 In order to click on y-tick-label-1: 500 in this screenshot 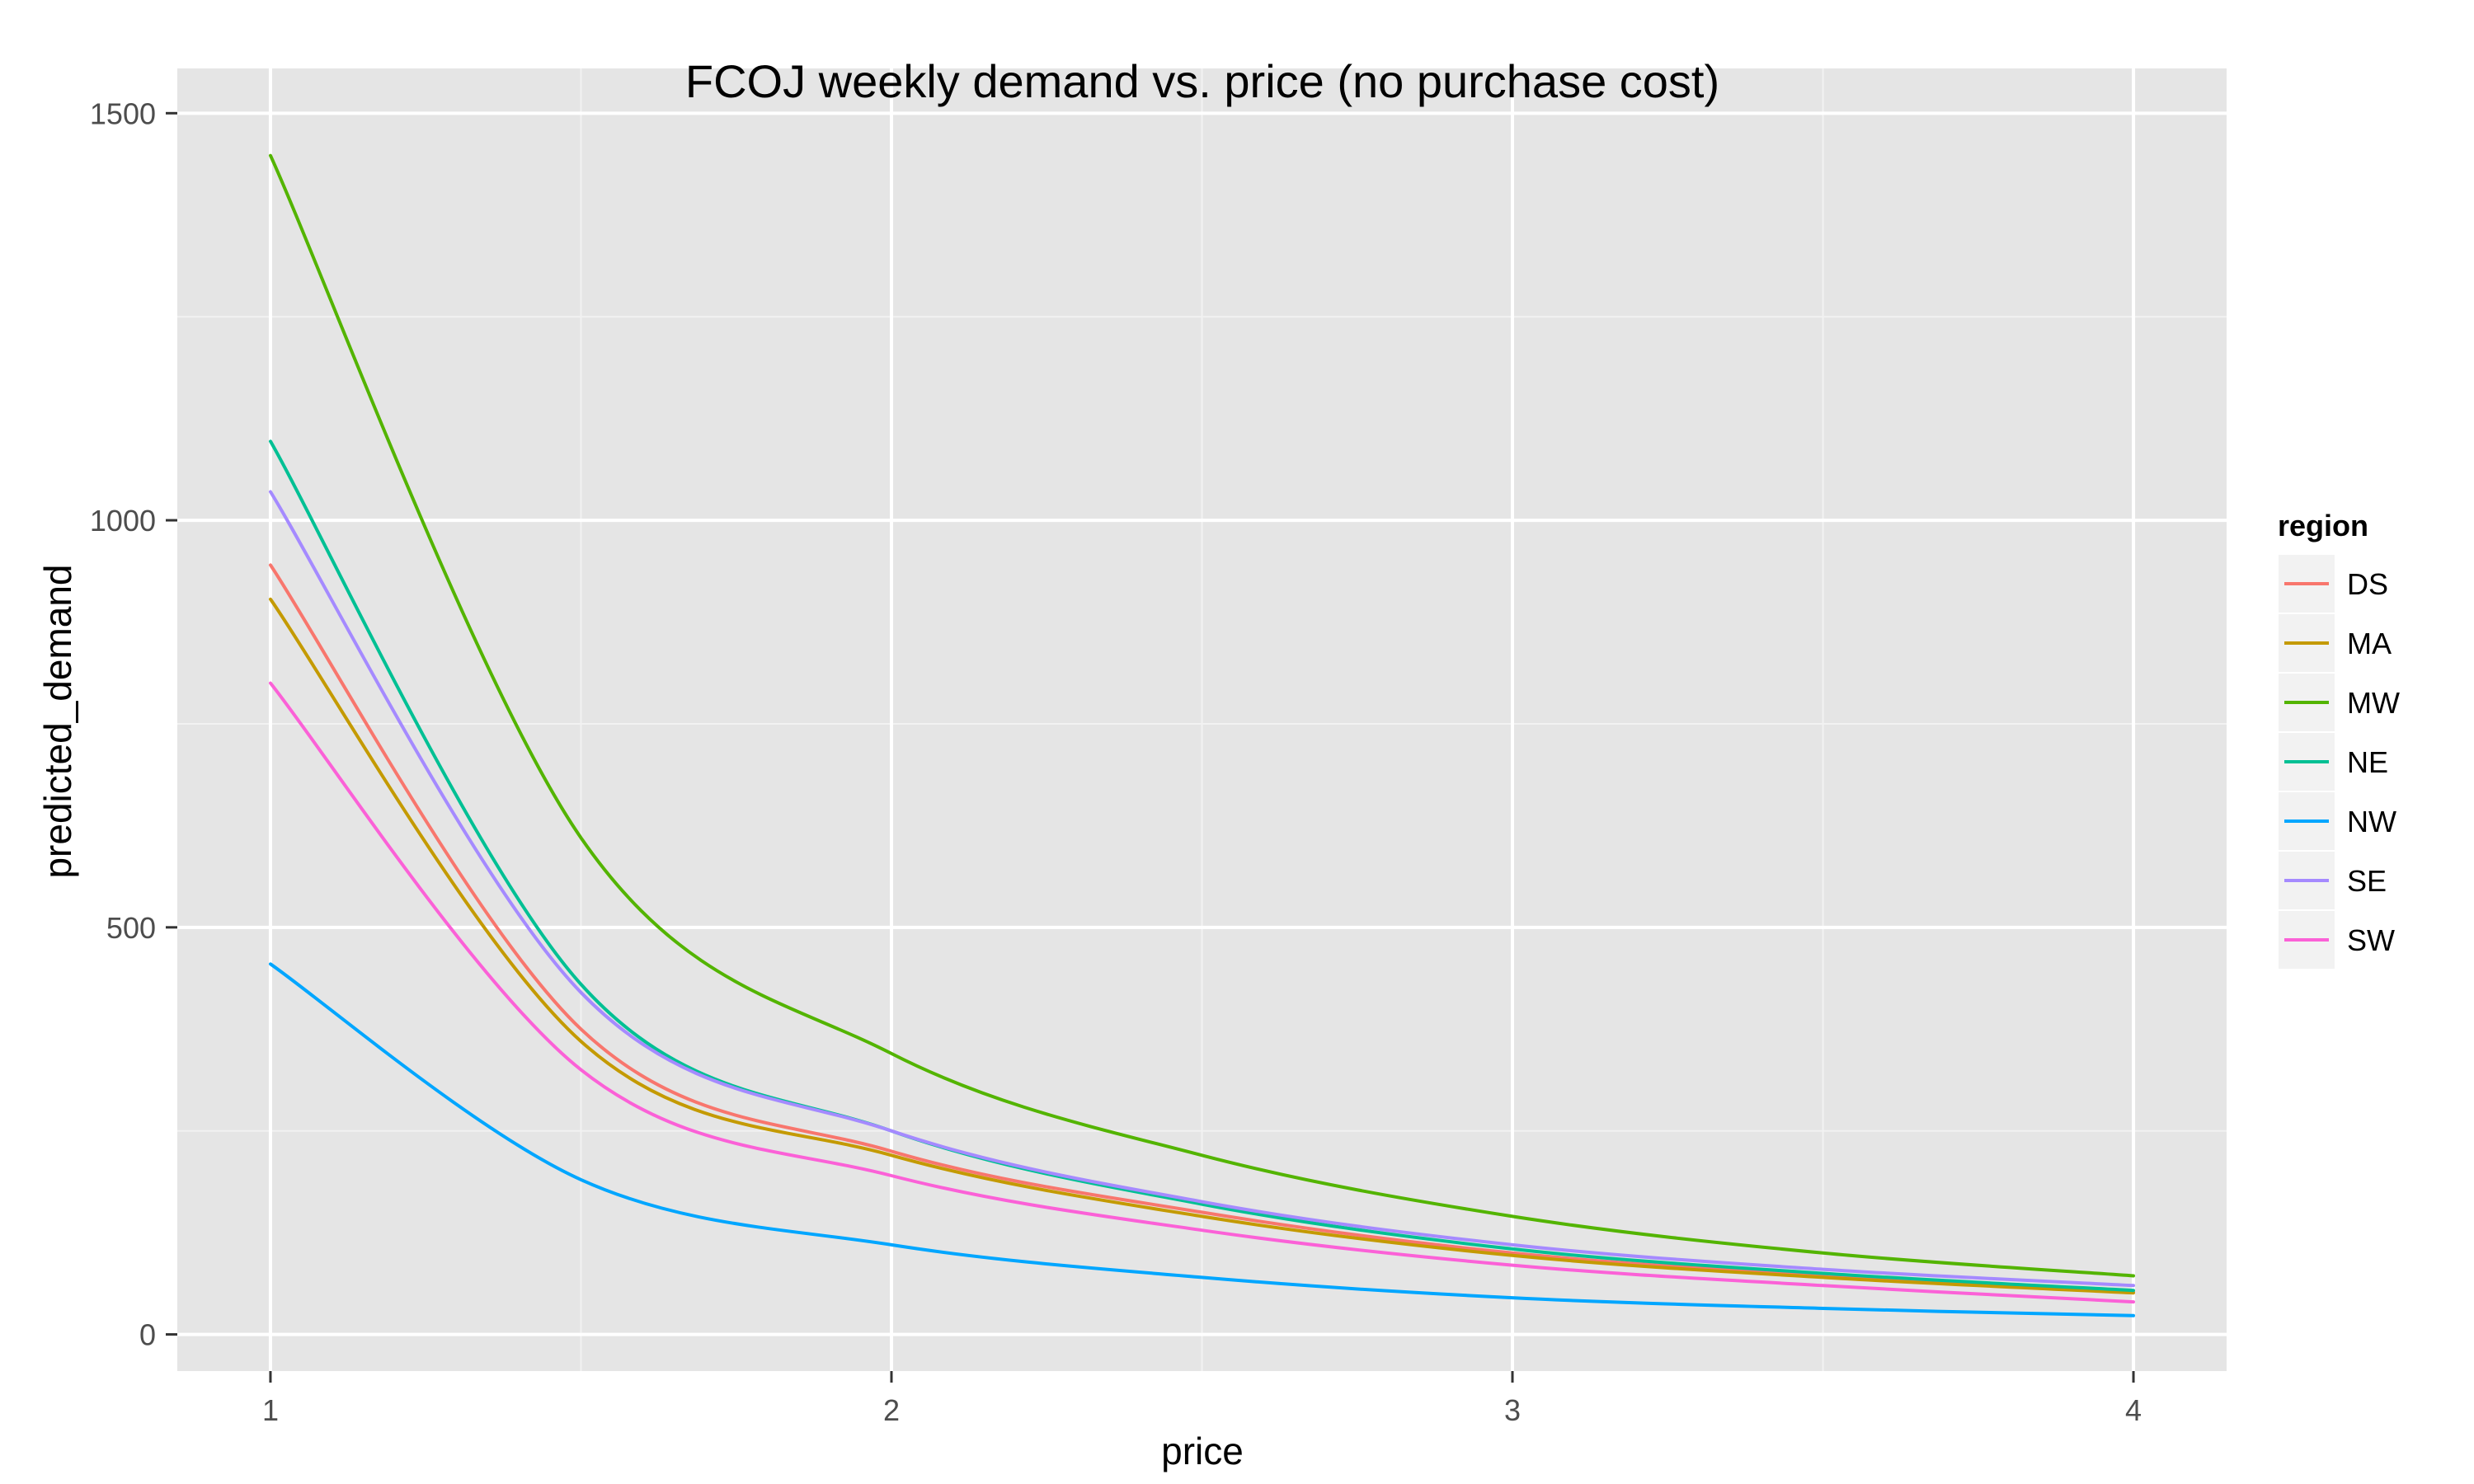, I will do `click(131, 928)`.